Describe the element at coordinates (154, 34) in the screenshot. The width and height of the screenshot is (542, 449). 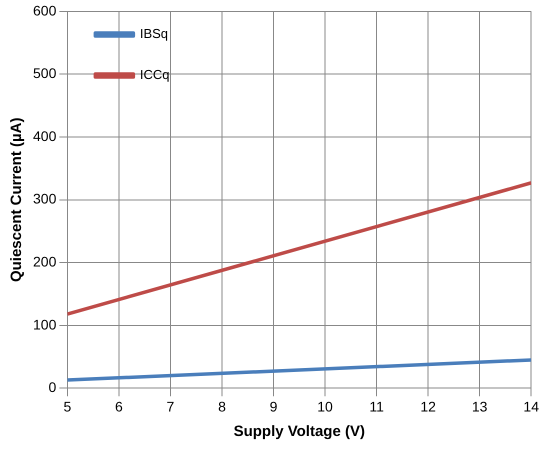
I see `legend-label: IBSq` at that location.